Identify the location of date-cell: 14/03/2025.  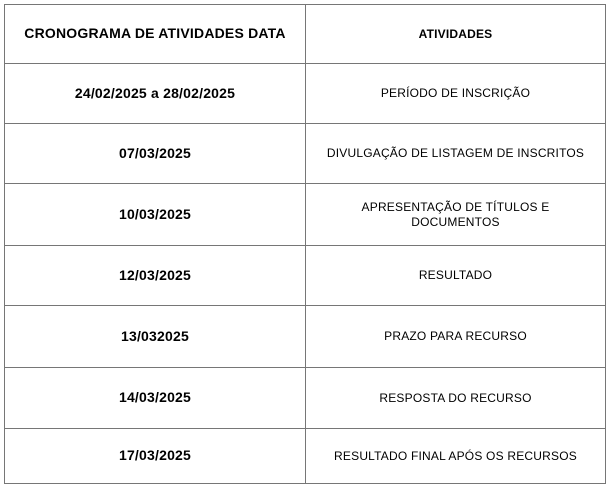
(155, 398).